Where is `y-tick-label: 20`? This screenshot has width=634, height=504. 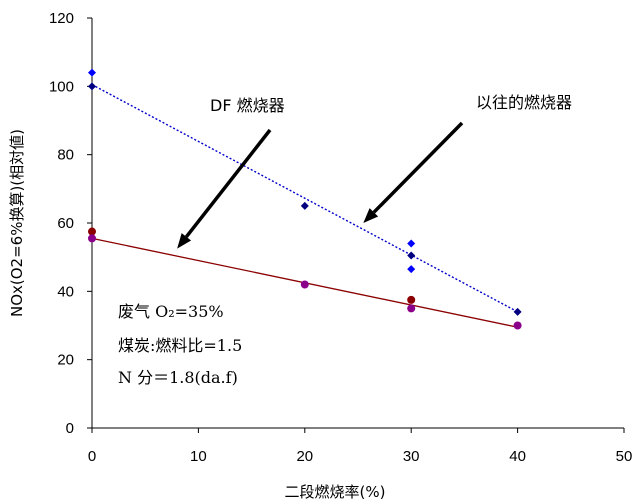
y-tick-label: 20 is located at coordinates (65, 360).